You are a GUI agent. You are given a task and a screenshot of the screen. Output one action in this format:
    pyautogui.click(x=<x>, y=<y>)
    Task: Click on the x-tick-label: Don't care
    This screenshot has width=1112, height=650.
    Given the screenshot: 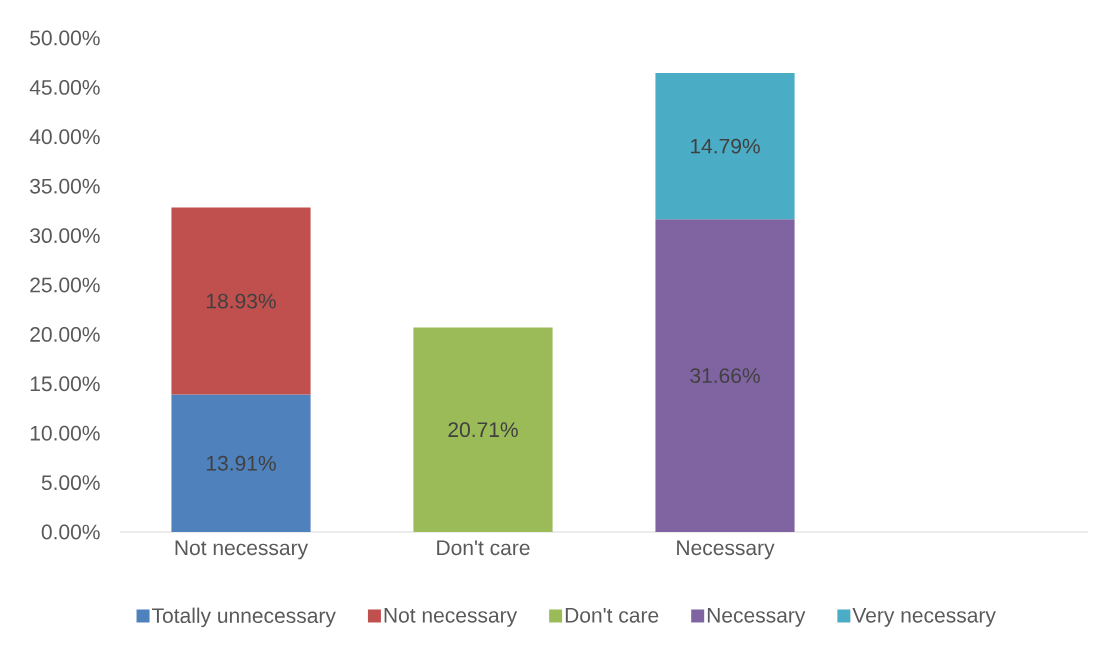 What is the action you would take?
    pyautogui.click(x=483, y=548)
    